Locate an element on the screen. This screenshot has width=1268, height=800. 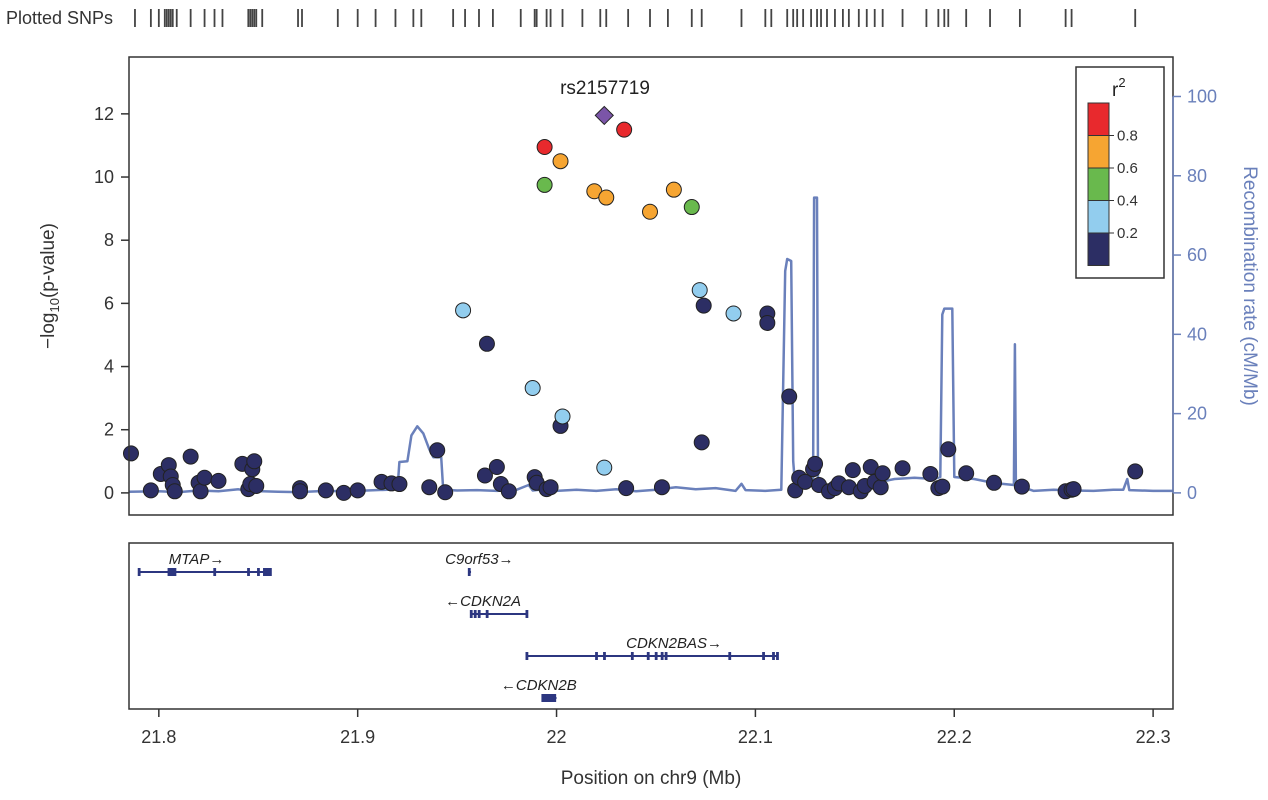
x-tick-label: 22.3 is located at coordinates (1153, 737).